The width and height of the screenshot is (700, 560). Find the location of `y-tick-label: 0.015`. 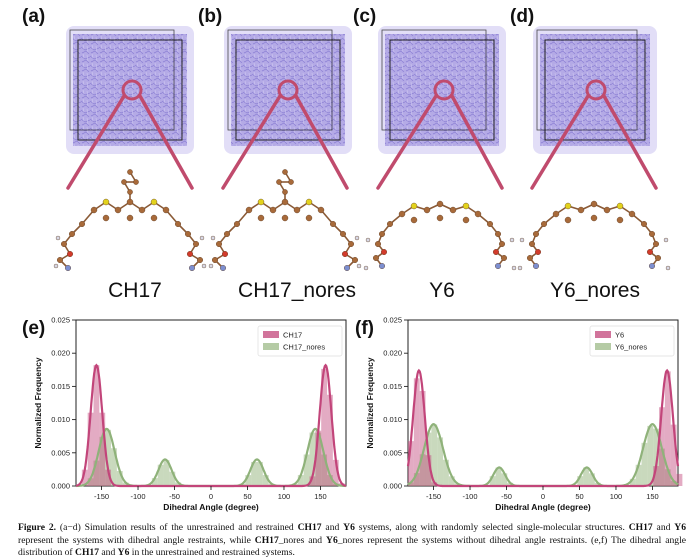

y-tick-label: 0.015 is located at coordinates (60, 386).